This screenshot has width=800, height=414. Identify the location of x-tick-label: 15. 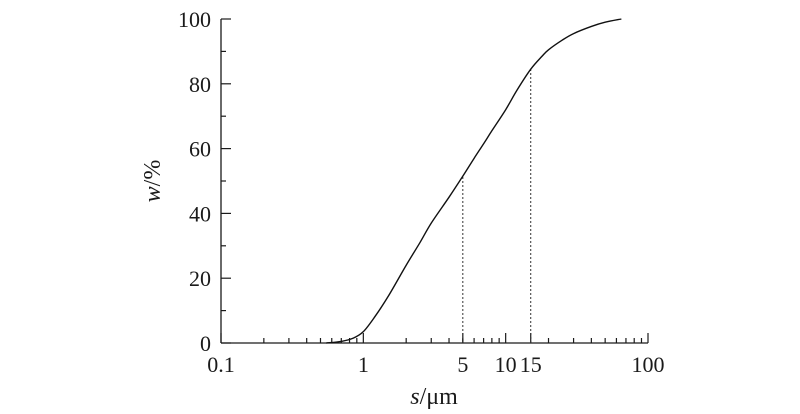
(531, 364).